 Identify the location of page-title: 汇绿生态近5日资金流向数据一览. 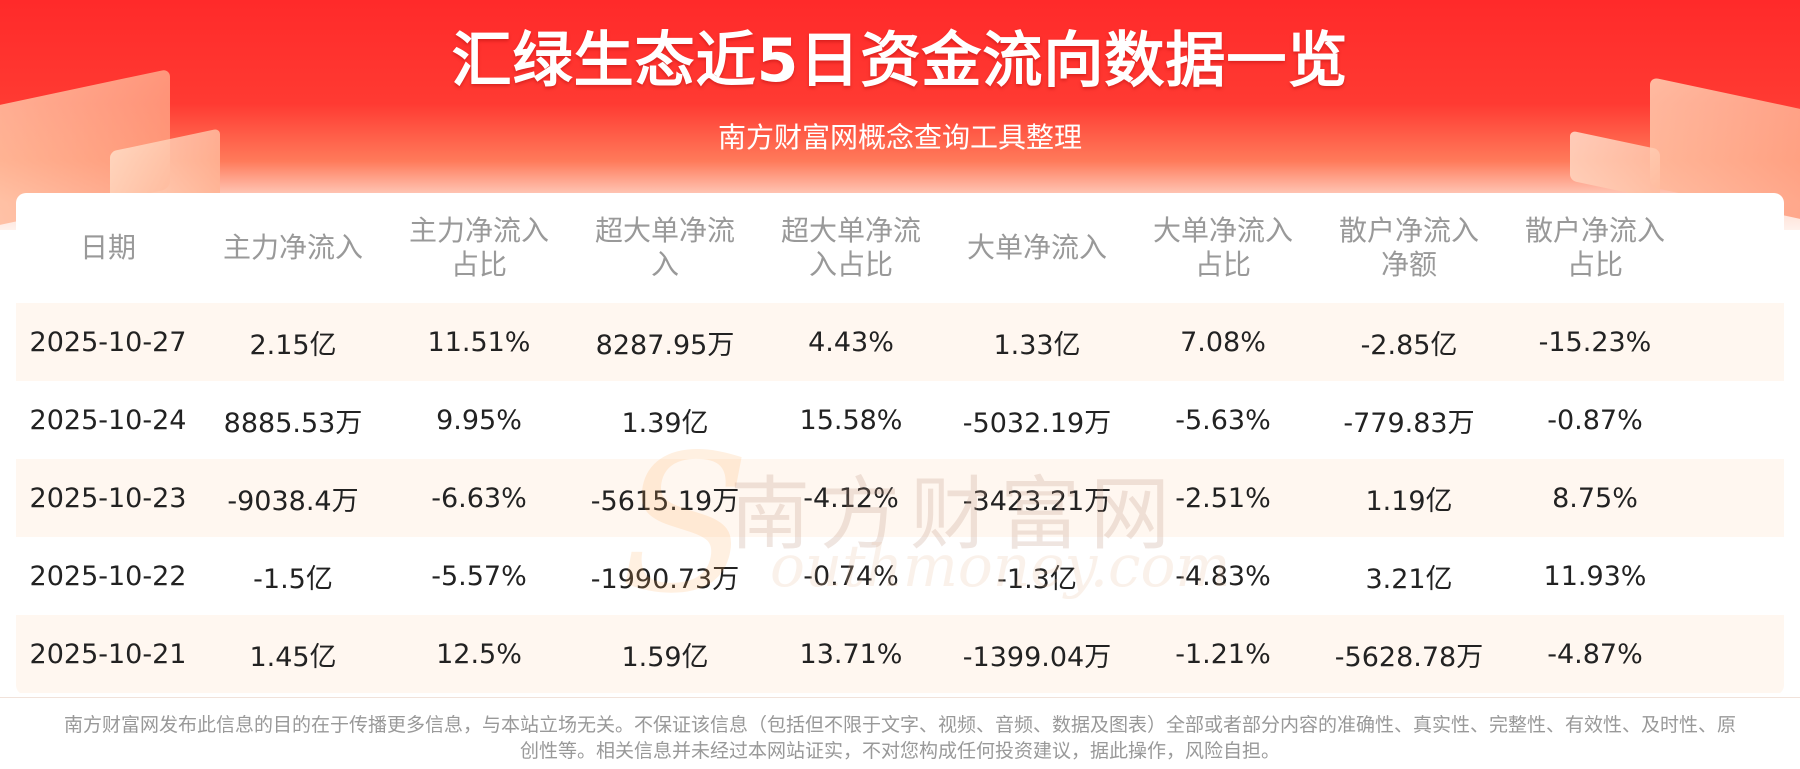
(900, 61).